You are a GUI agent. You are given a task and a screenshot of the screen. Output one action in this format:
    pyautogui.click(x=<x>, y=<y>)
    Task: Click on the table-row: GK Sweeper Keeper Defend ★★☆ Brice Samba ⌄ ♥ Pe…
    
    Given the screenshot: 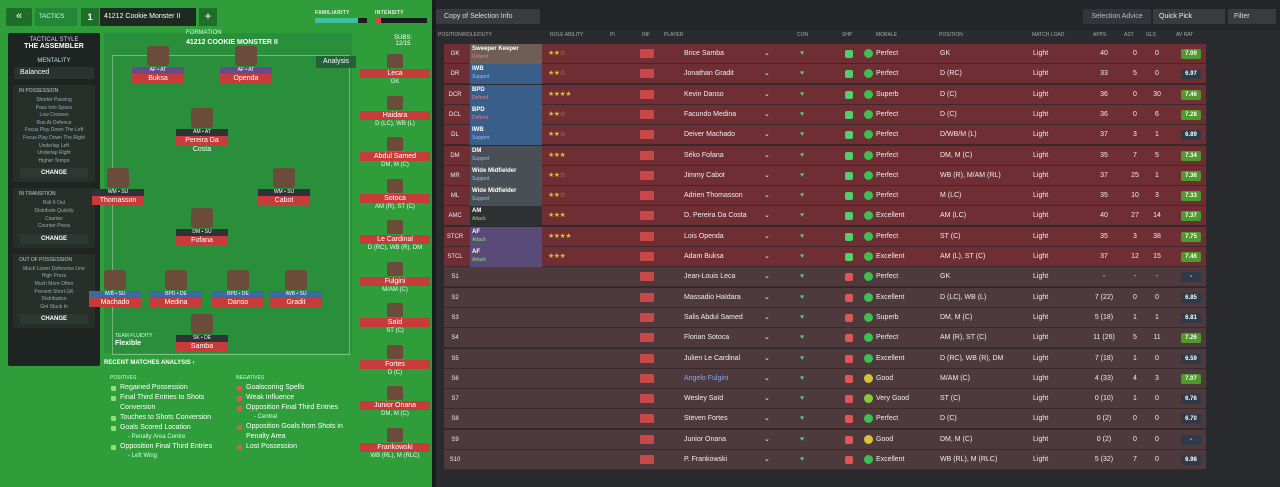 What is the action you would take?
    pyautogui.click(x=825, y=54)
    